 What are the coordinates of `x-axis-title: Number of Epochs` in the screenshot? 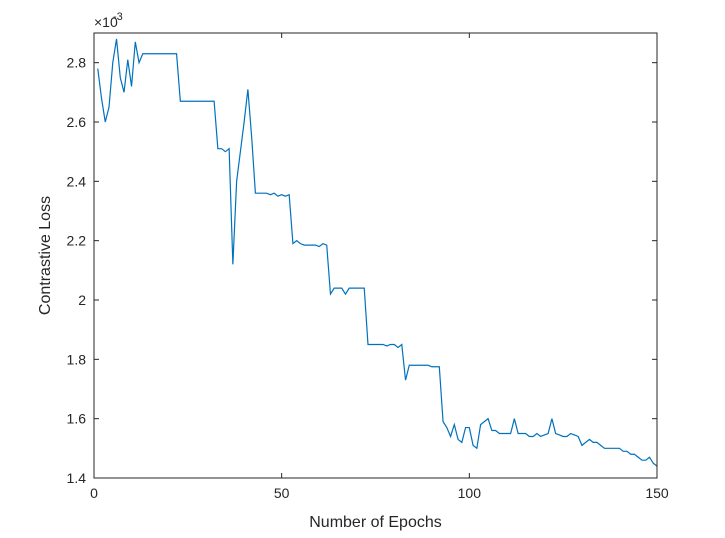 It's located at (375, 522).